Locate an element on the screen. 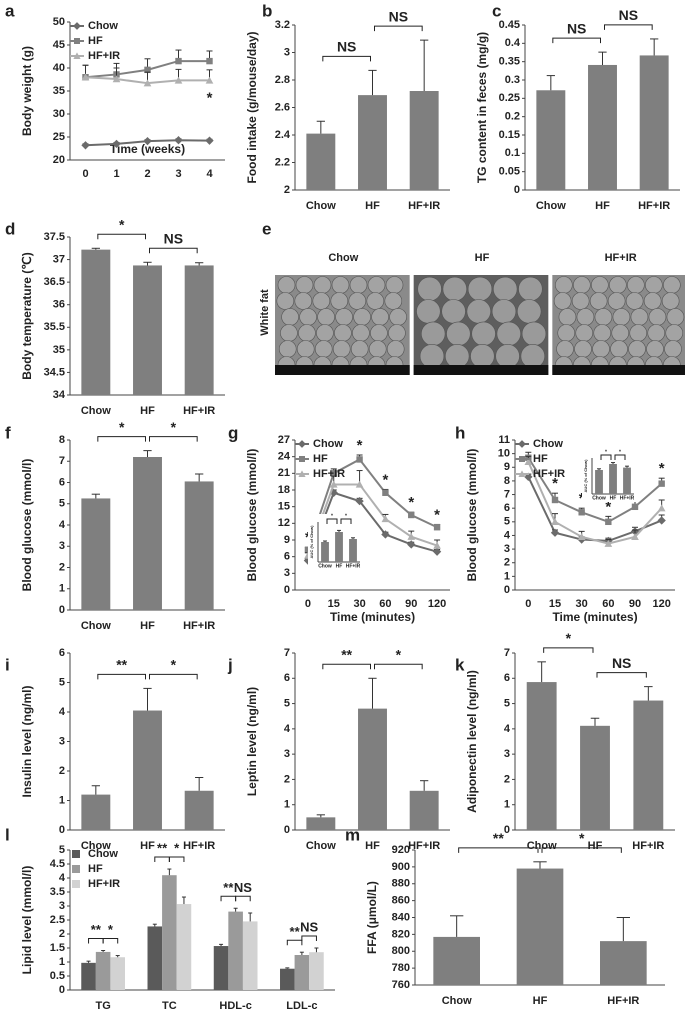 This screenshot has width=685, height=1021. annotation: NS is located at coordinates (243, 887).